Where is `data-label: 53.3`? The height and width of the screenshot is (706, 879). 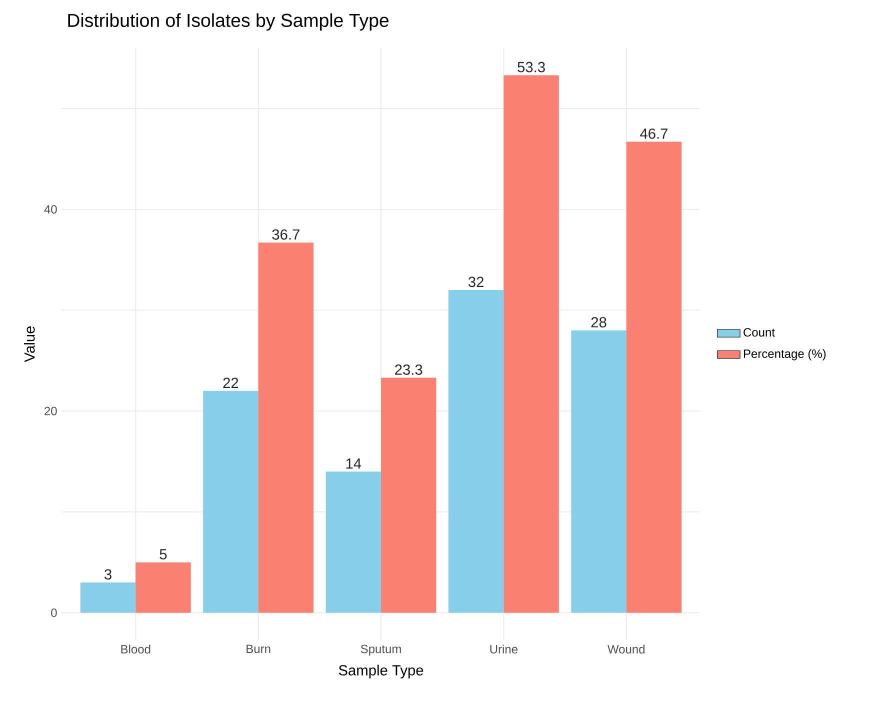 data-label: 53.3 is located at coordinates (531, 67).